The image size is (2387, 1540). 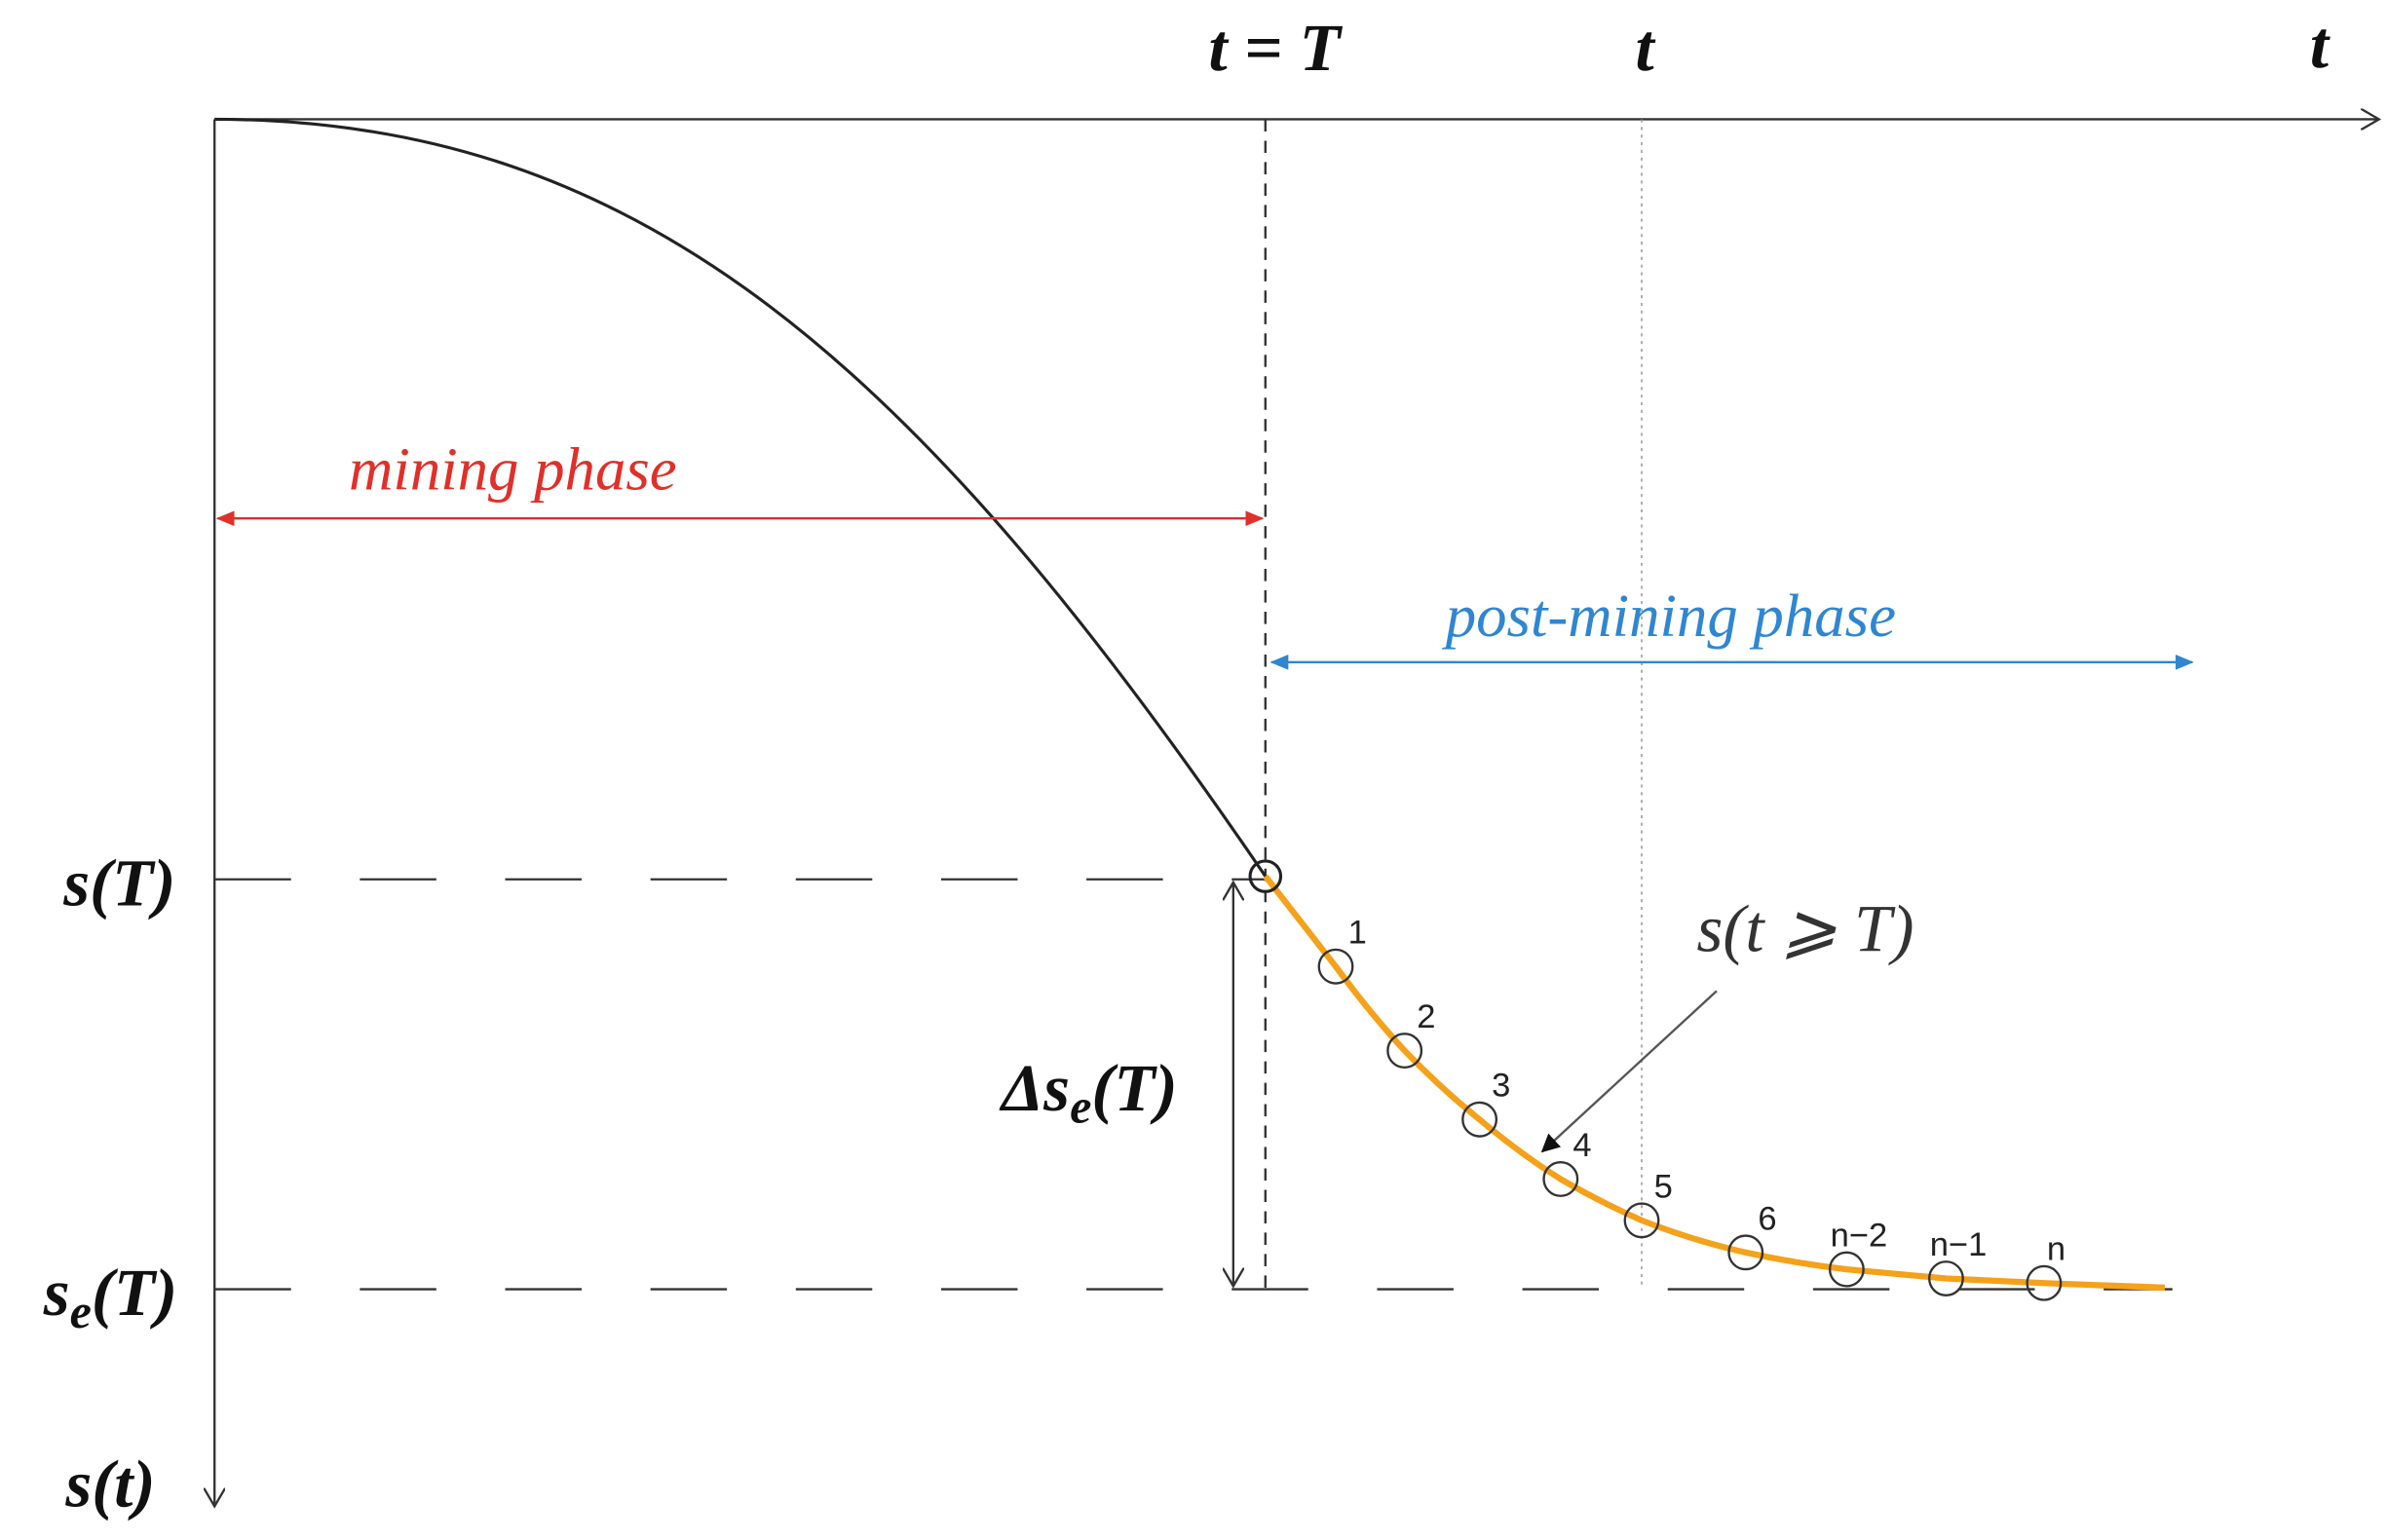 I want to click on s-axis-label: s(t), so click(x=109, y=1483).